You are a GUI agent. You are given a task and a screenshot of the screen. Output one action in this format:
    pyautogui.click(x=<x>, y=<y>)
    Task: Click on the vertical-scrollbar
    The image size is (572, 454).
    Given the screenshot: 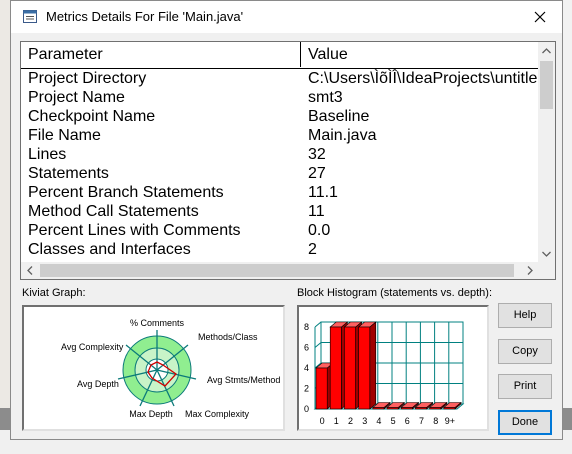 What is the action you would take?
    pyautogui.click(x=546, y=152)
    